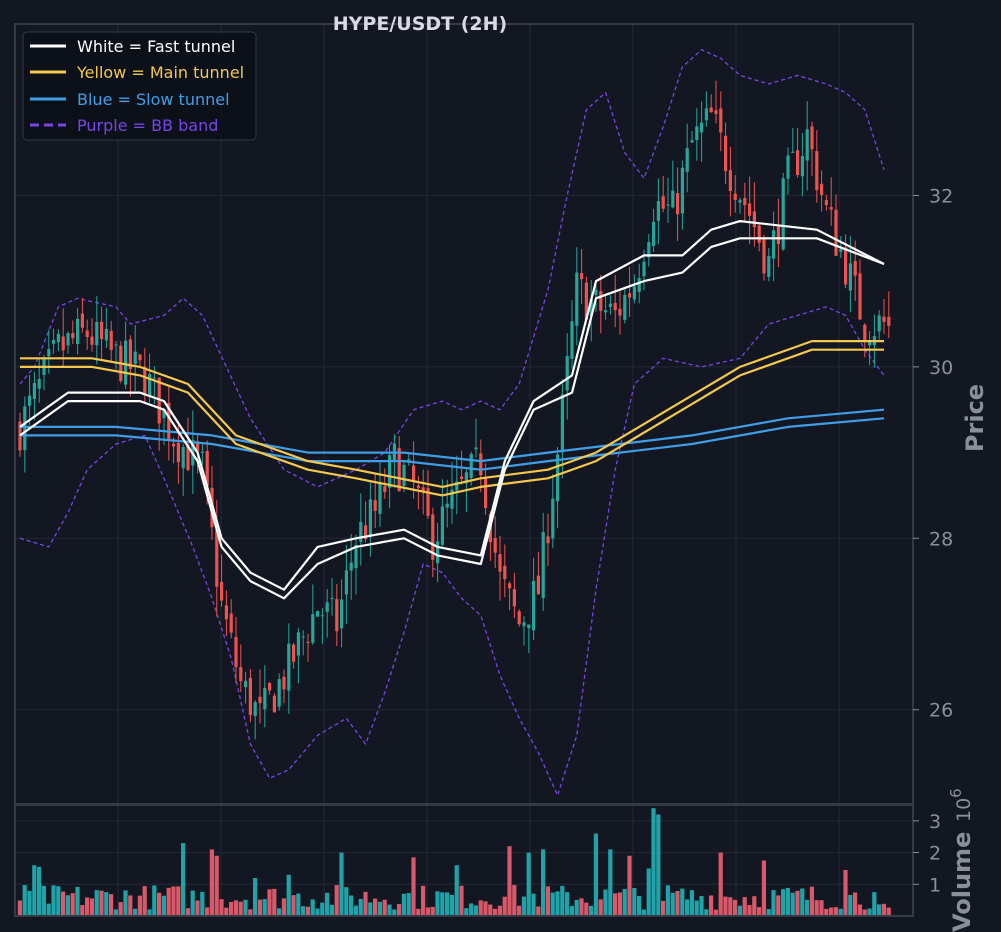 The width and height of the screenshot is (1001, 932). I want to click on chart-title: HYPE/USDT (2H), so click(420, 24).